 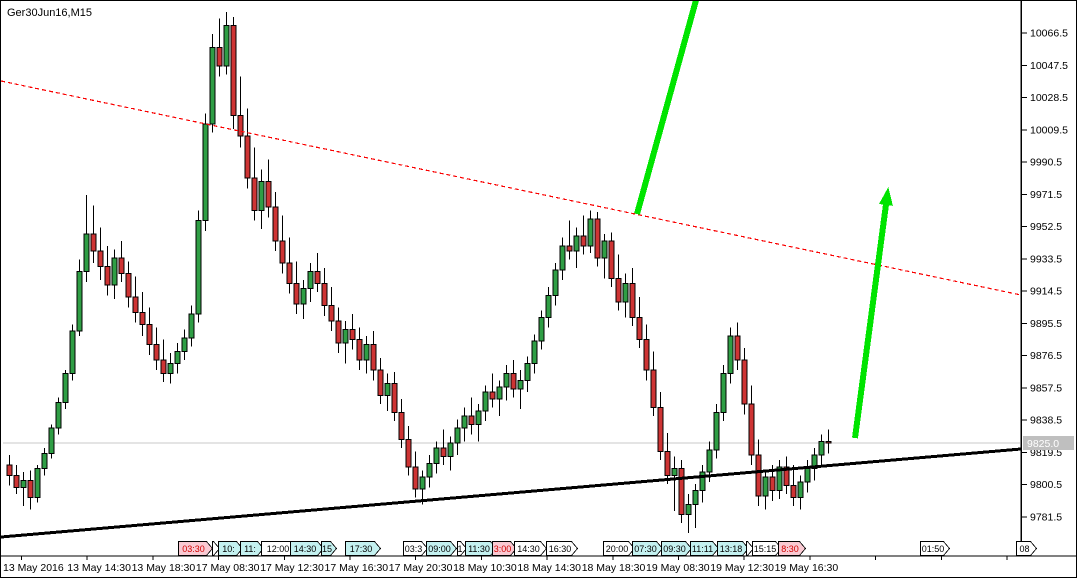 I want to click on event-tag-label: 10:, so click(x=228, y=549).